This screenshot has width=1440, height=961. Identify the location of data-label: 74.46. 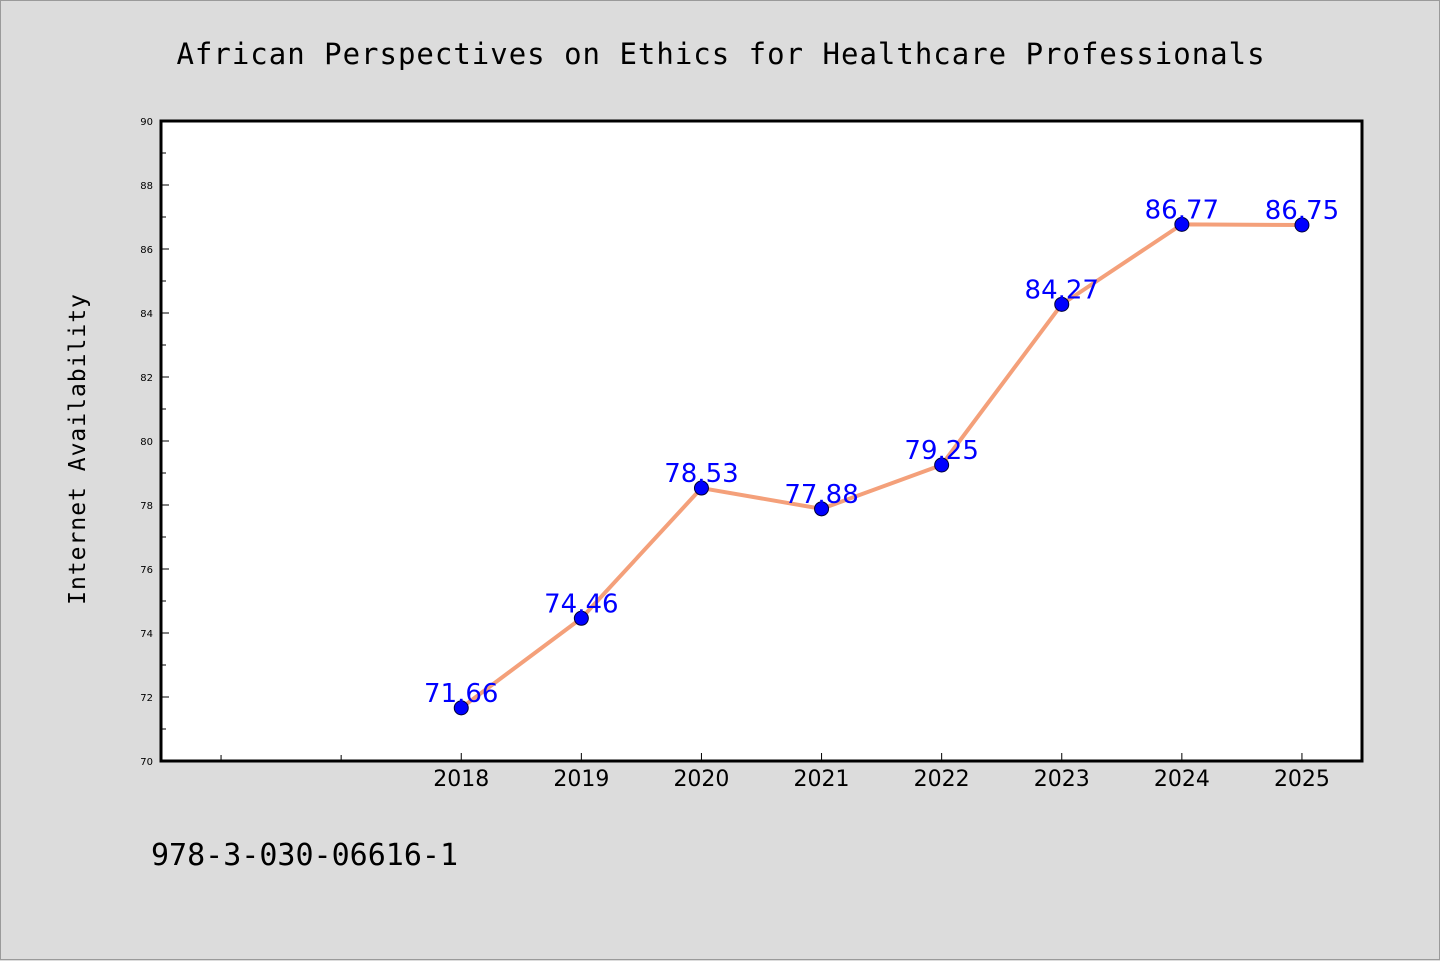
(581, 604).